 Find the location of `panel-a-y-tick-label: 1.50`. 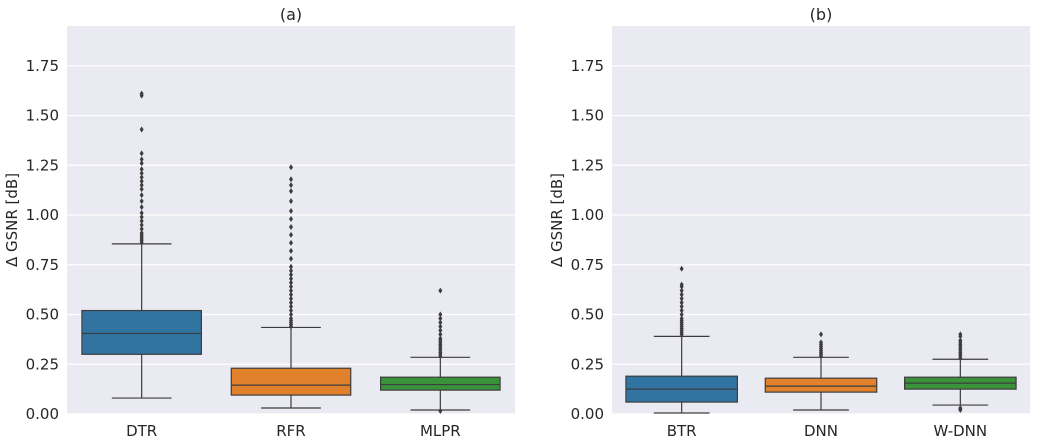

panel-a-y-tick-label: 1.50 is located at coordinates (42, 116).